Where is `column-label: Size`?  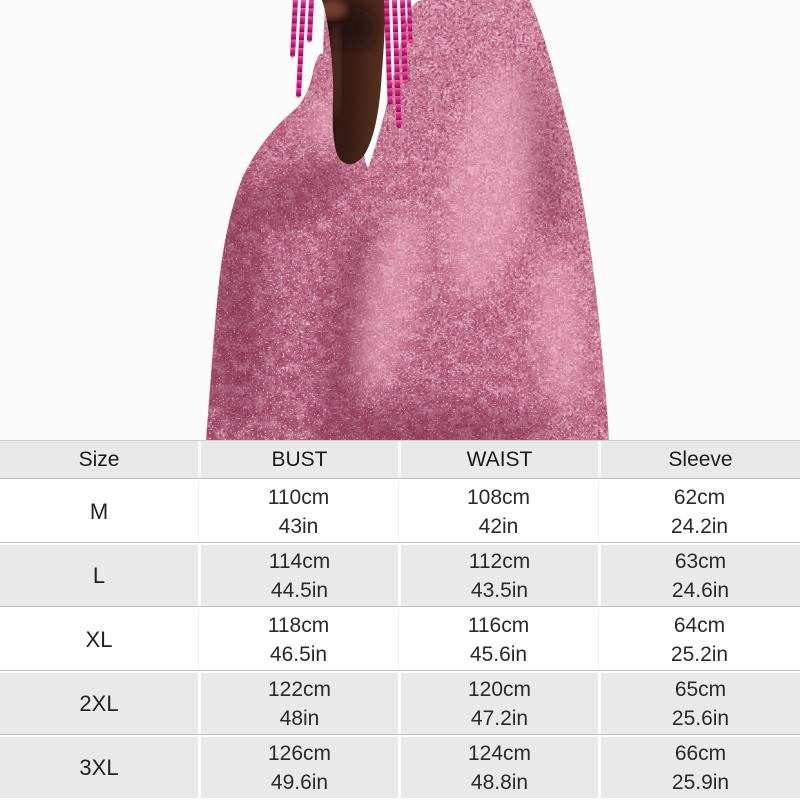 column-label: Size is located at coordinates (99, 459).